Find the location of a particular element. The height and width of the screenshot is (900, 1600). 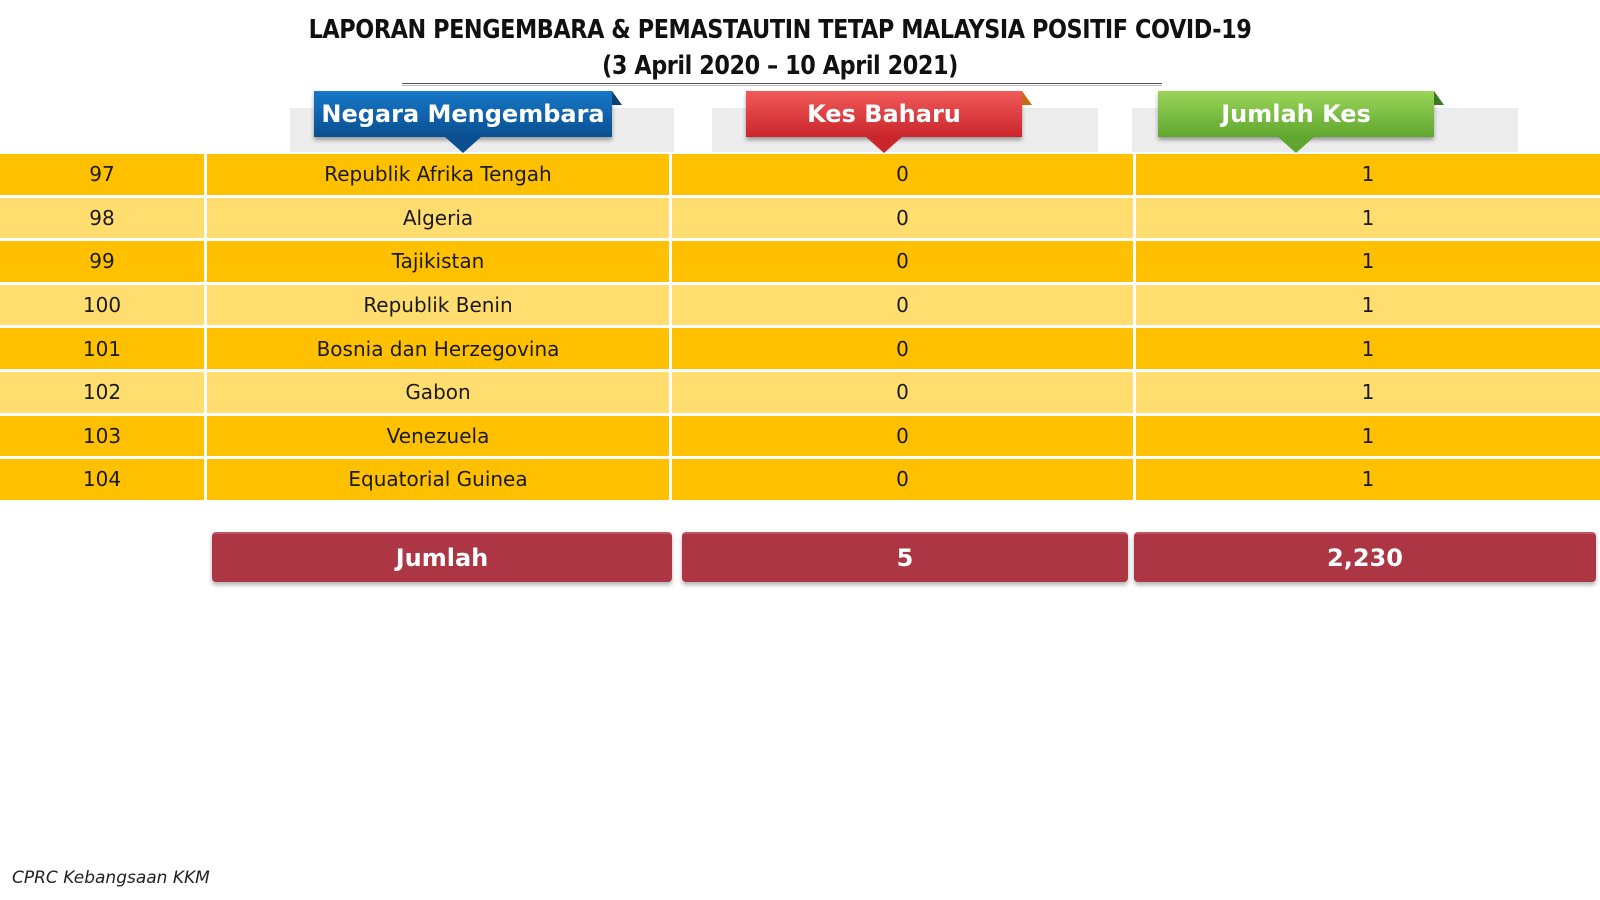

header-total-cases-label: Jumlah Kes is located at coordinates (1296, 114).